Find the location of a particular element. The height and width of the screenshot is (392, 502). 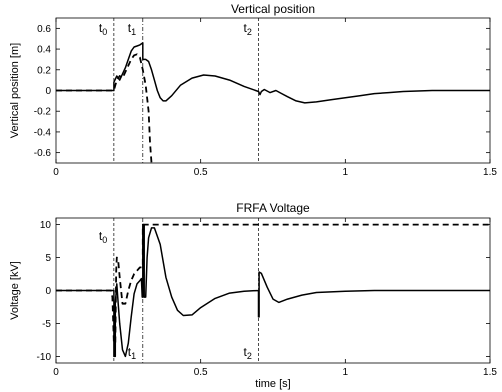

annotations-bottom: t0 t1 t2 is located at coordinates (175, 295).